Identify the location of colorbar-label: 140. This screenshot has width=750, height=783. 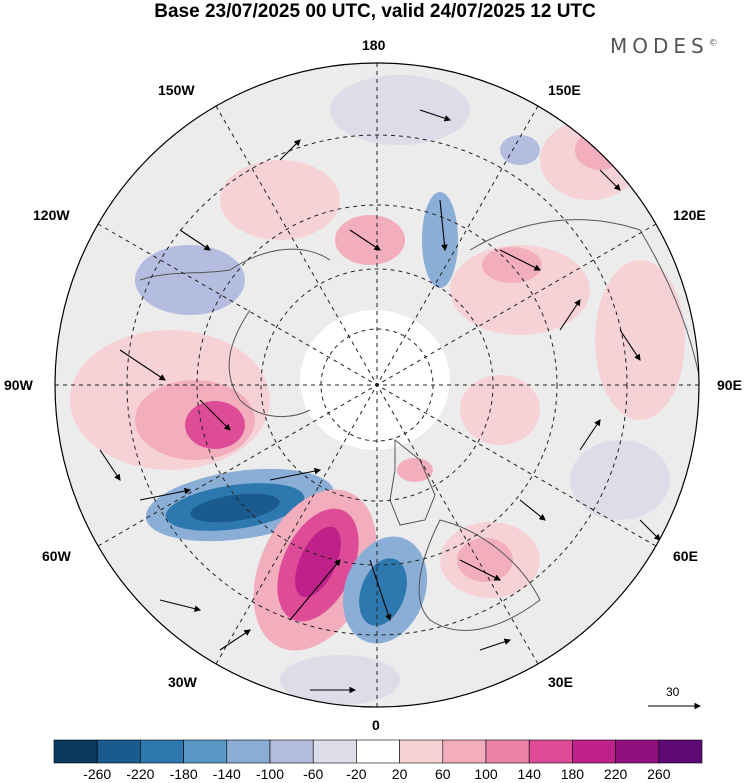
(529, 774).